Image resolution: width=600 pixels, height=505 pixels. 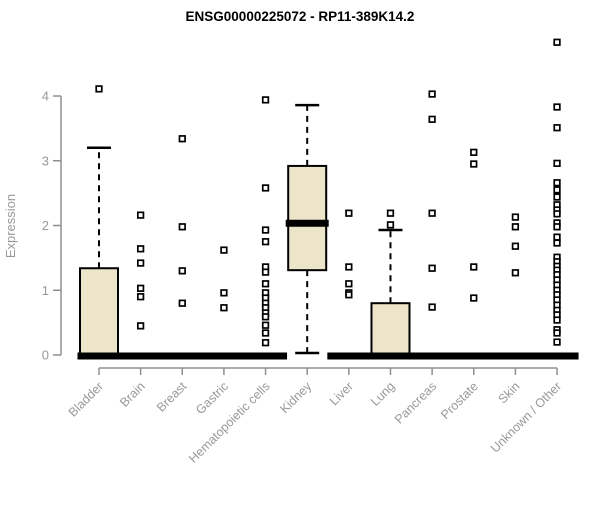 What do you see at coordinates (45, 160) in the screenshot?
I see `y-tick-label: 3` at bounding box center [45, 160].